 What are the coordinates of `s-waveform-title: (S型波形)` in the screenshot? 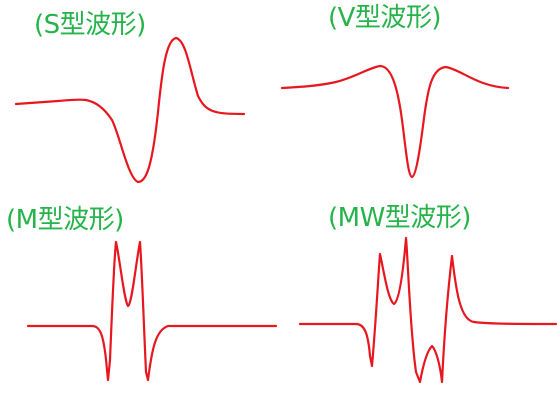 It's located at (90, 25).